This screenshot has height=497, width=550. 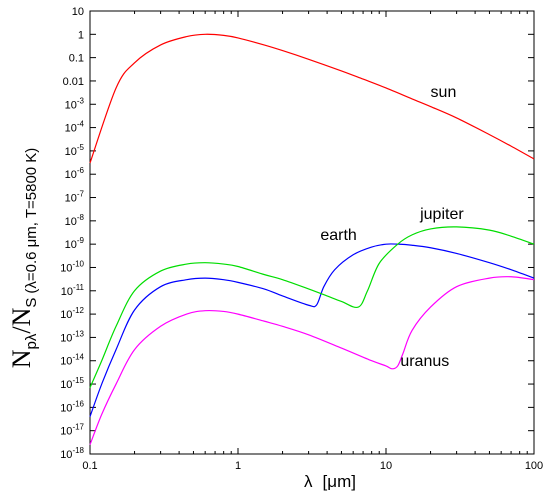 What do you see at coordinates (31, 341) in the screenshot?
I see `y-label-main-sub: pλ` at bounding box center [31, 341].